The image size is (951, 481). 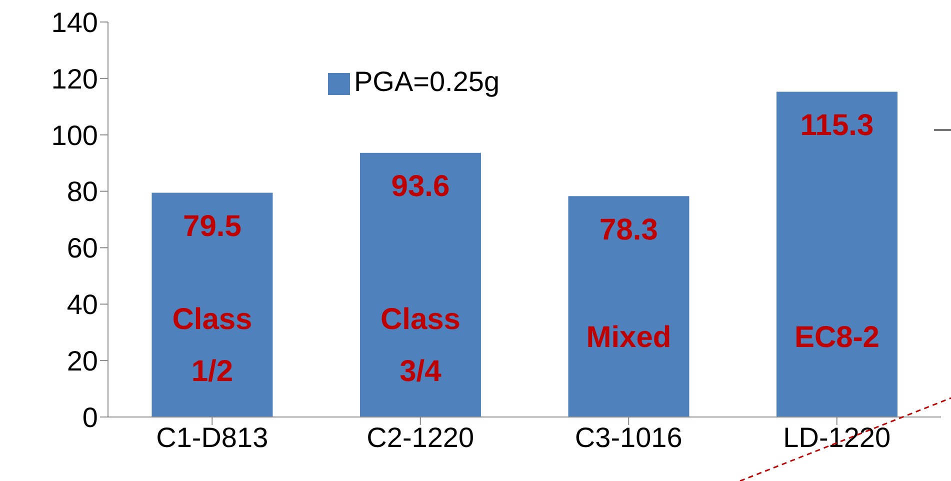 What do you see at coordinates (629, 337) in the screenshot?
I see `annotation: Mixed` at bounding box center [629, 337].